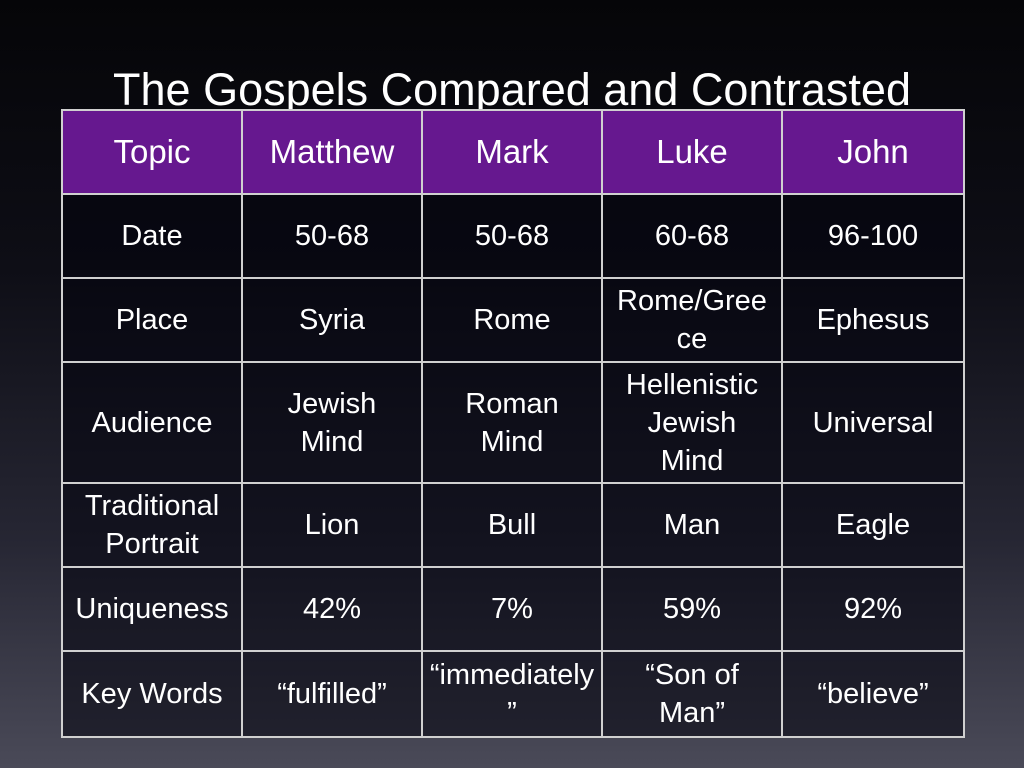  What do you see at coordinates (152, 525) in the screenshot?
I see `row-label-traditional-portrait: Traditional Portrait` at bounding box center [152, 525].